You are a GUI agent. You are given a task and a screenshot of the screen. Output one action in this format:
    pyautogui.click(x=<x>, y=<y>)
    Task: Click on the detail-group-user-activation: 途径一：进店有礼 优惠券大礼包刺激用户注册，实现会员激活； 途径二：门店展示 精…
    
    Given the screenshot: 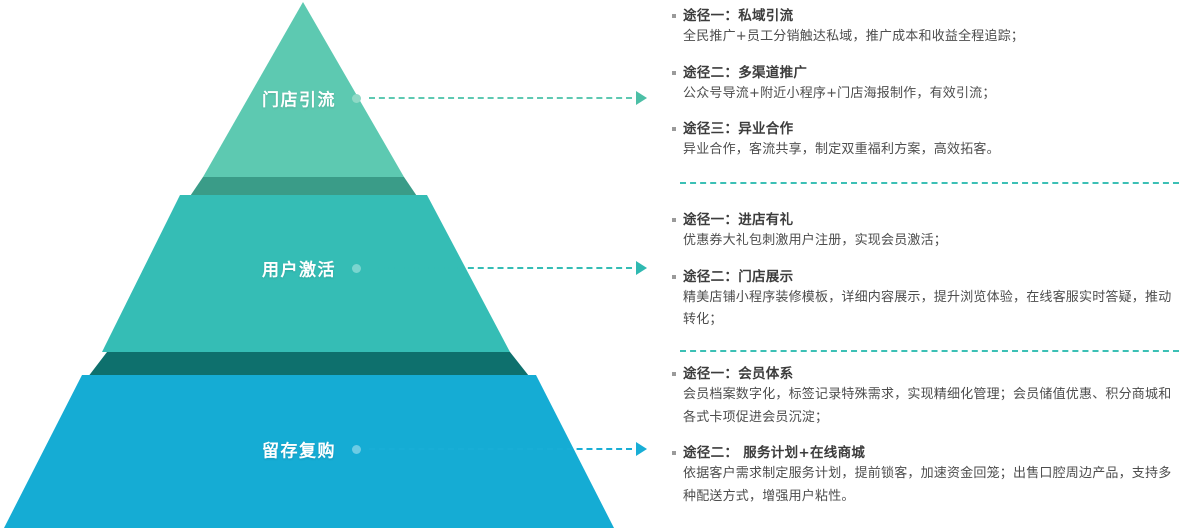 What is the action you would take?
    pyautogui.click(x=925, y=271)
    